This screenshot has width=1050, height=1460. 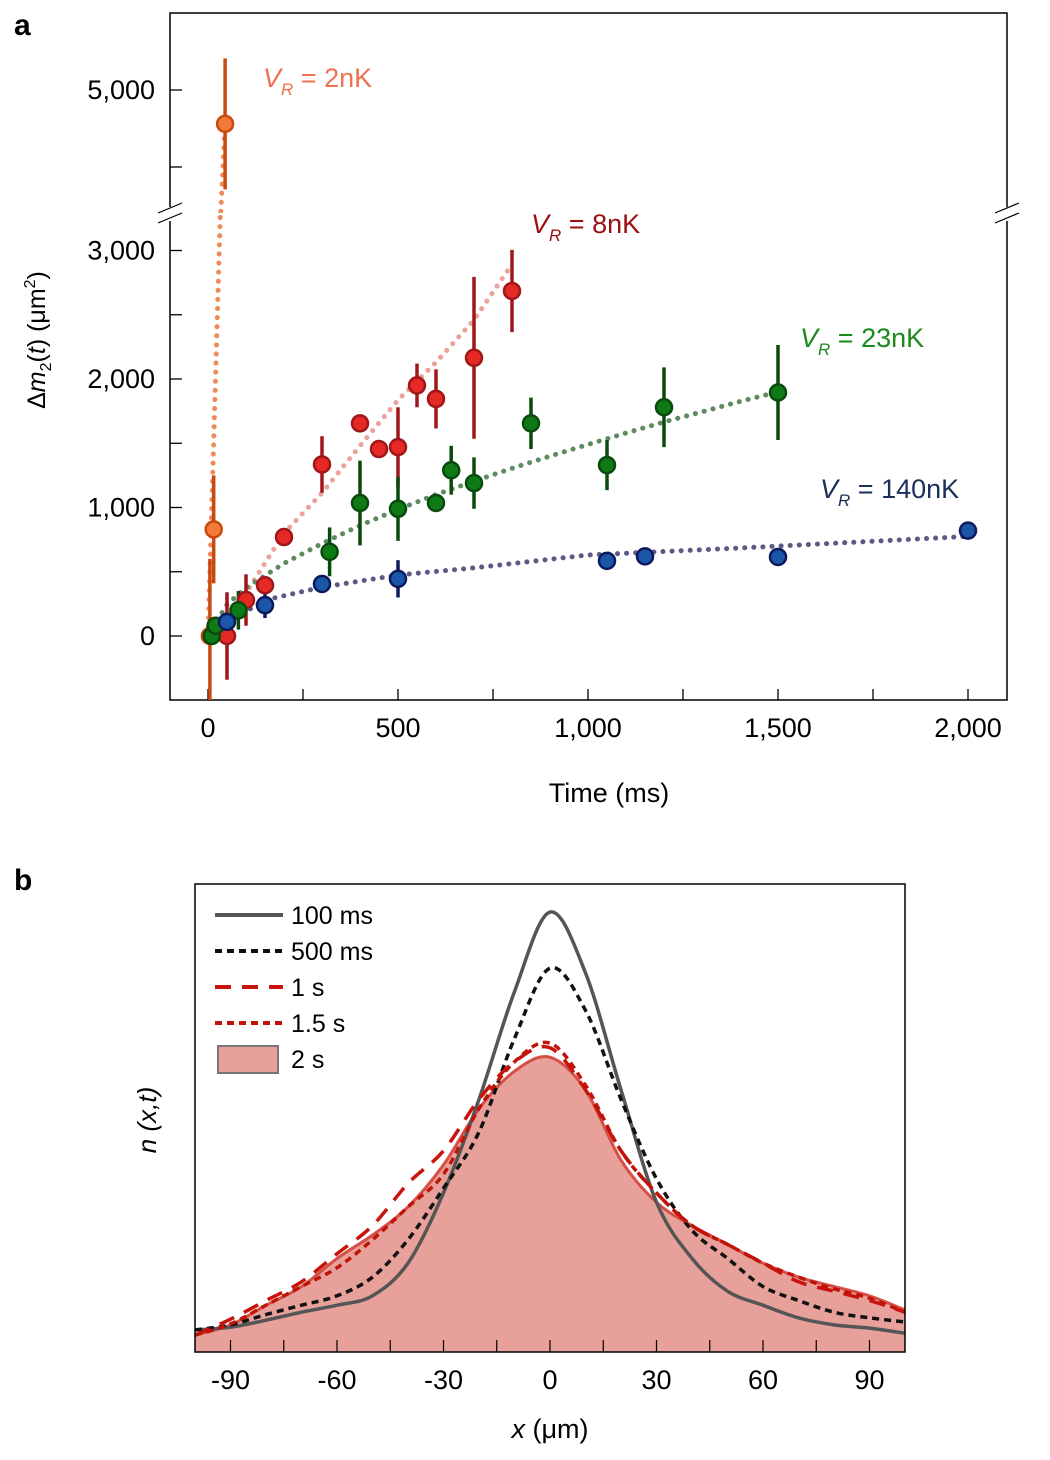 What do you see at coordinates (904, 489) in the screenshot?
I see `series-label-value: = 140nK` at bounding box center [904, 489].